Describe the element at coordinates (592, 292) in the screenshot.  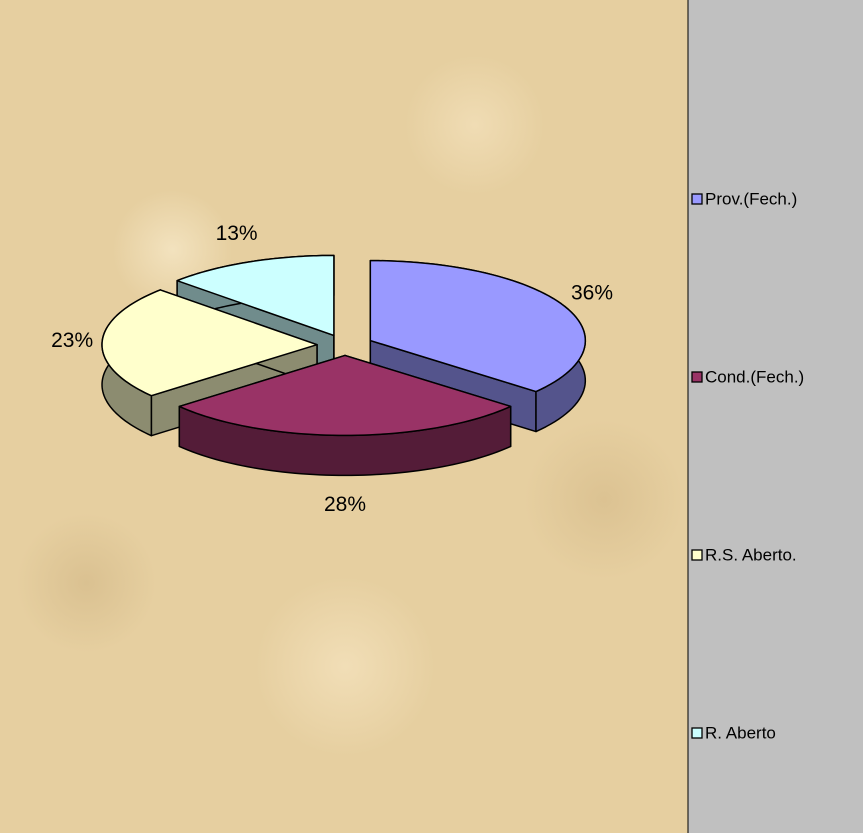
I see `data-label: 36%` at that location.